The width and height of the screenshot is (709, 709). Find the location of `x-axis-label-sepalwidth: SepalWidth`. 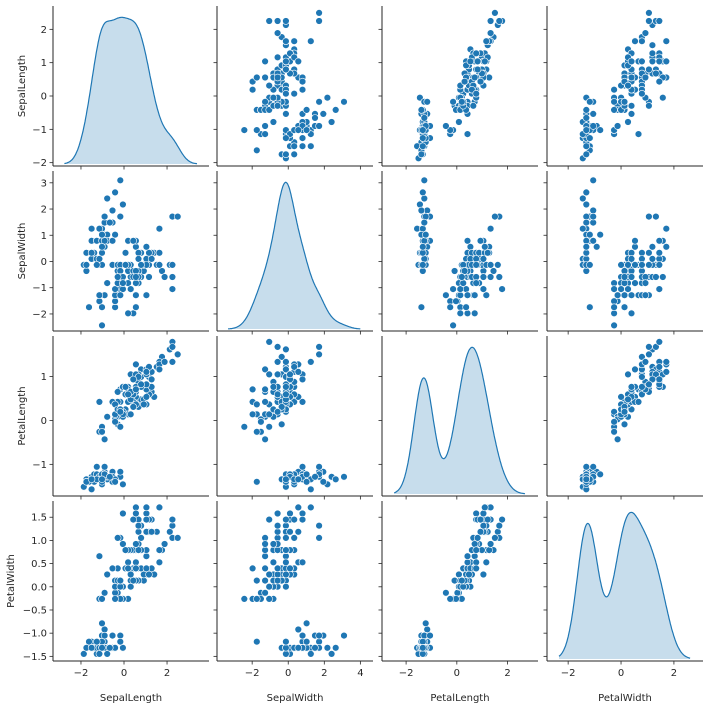

x-axis-label-sepalwidth: SepalWidth is located at coordinates (295, 698).